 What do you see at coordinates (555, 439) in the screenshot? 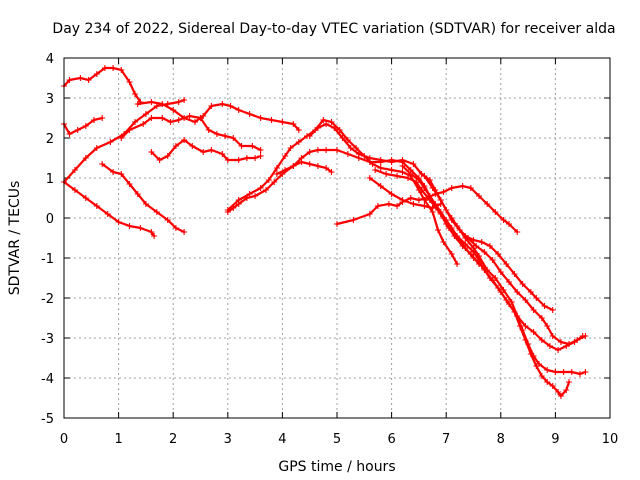
I see `x-tick-label: 9` at bounding box center [555, 439].